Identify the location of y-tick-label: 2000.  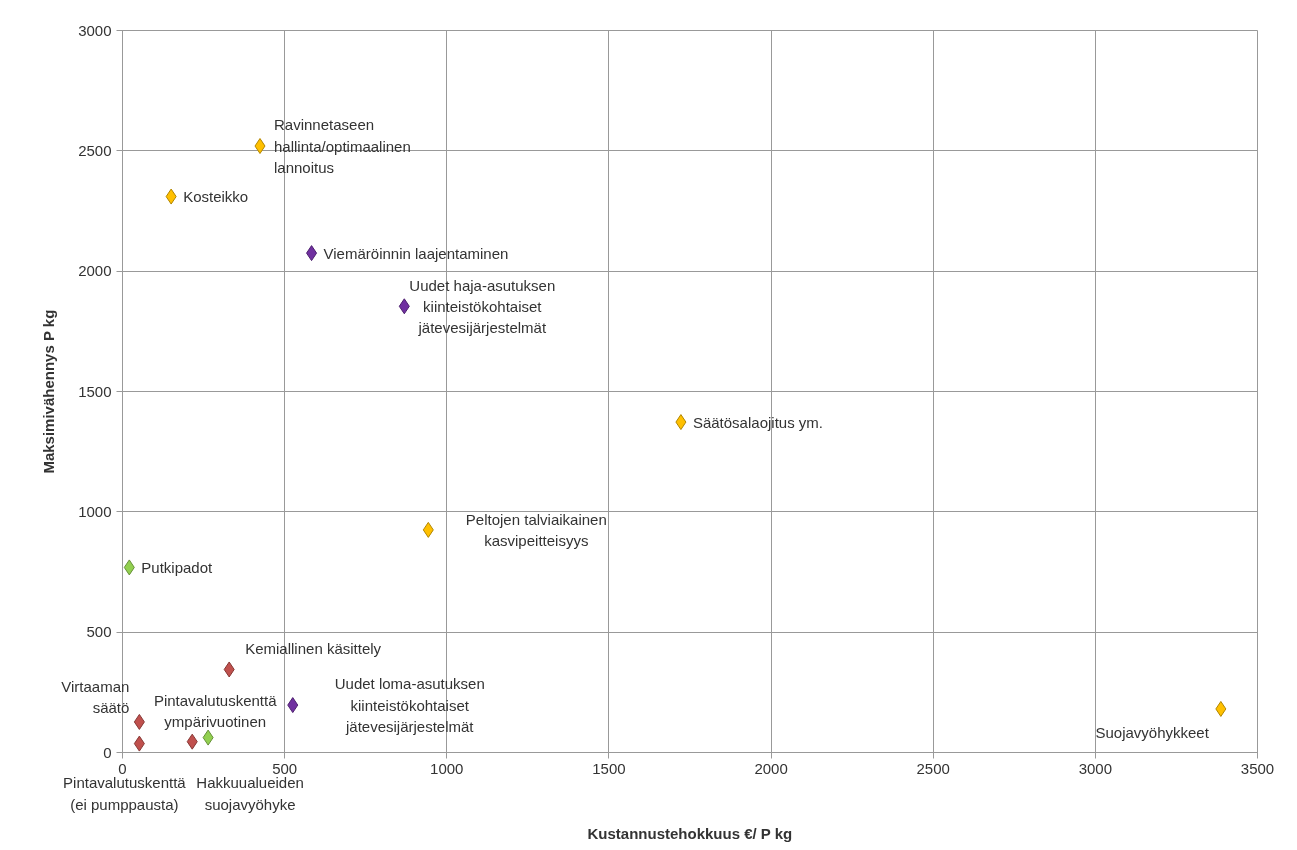
(95, 271).